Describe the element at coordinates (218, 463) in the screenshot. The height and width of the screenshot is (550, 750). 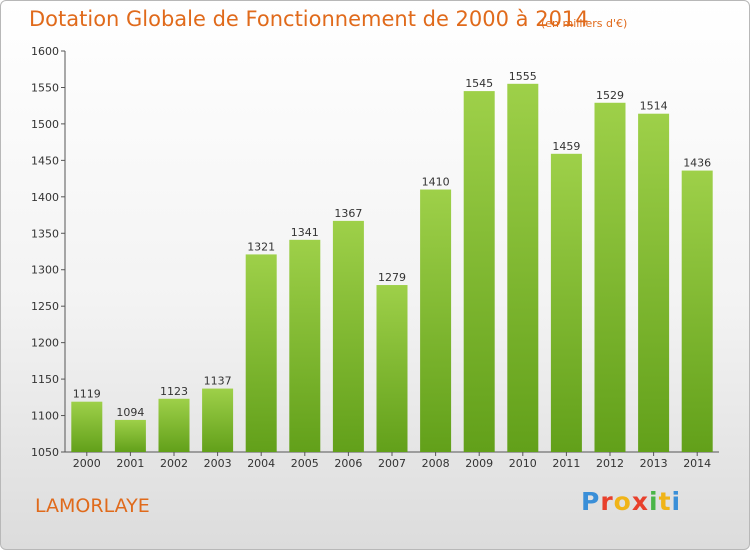
I see `x-tick-label: 2003` at that location.